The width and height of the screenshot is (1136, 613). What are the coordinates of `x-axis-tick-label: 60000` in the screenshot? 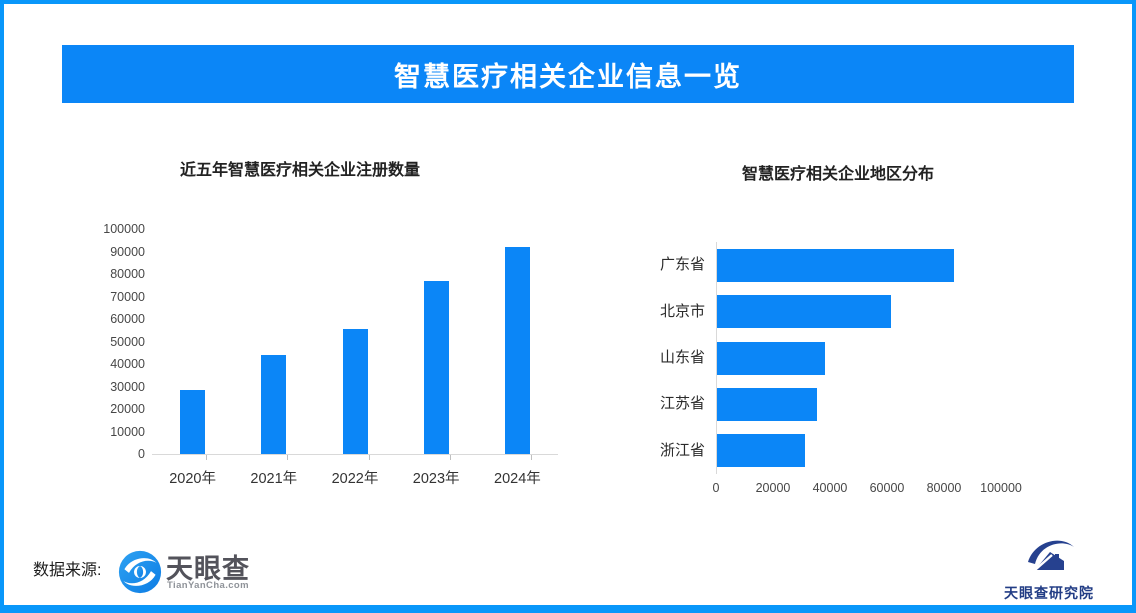 It's located at (887, 488).